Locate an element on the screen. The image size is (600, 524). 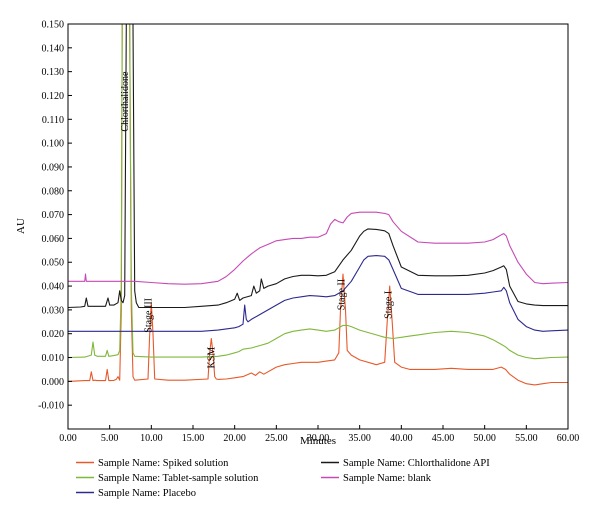
y-tick-label: 0.070 is located at coordinates (53, 215).